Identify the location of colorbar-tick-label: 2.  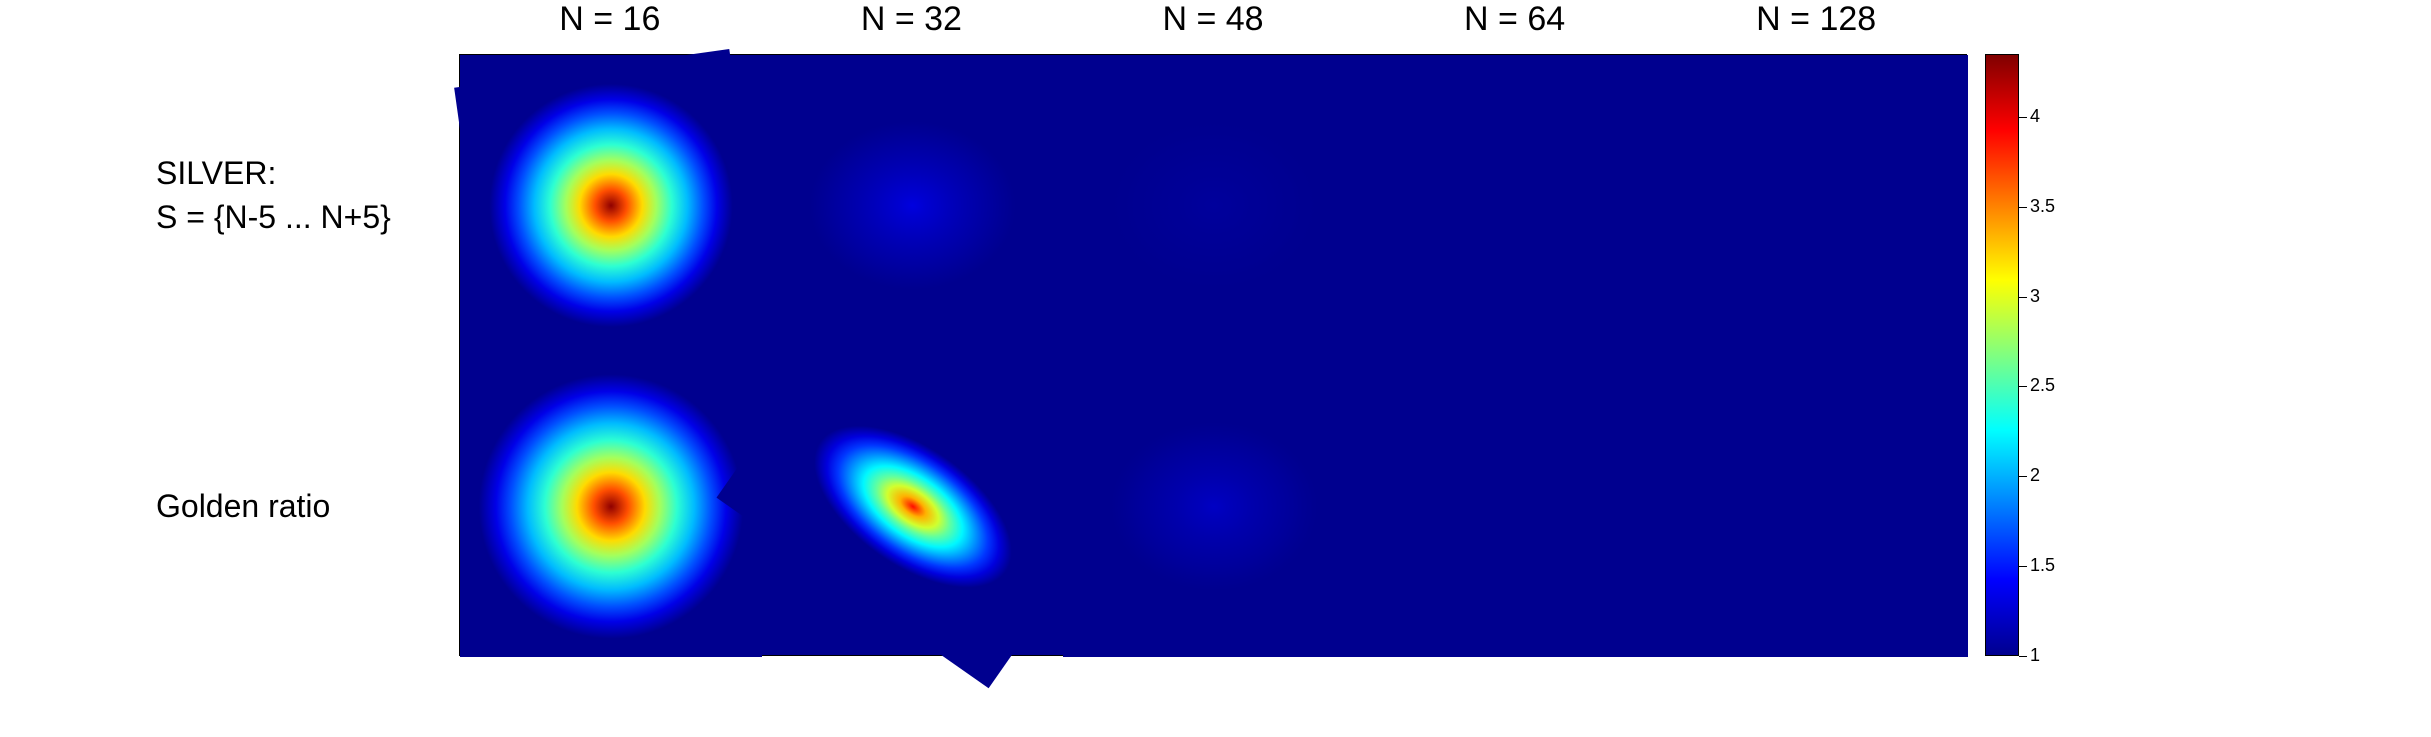
(2035, 475).